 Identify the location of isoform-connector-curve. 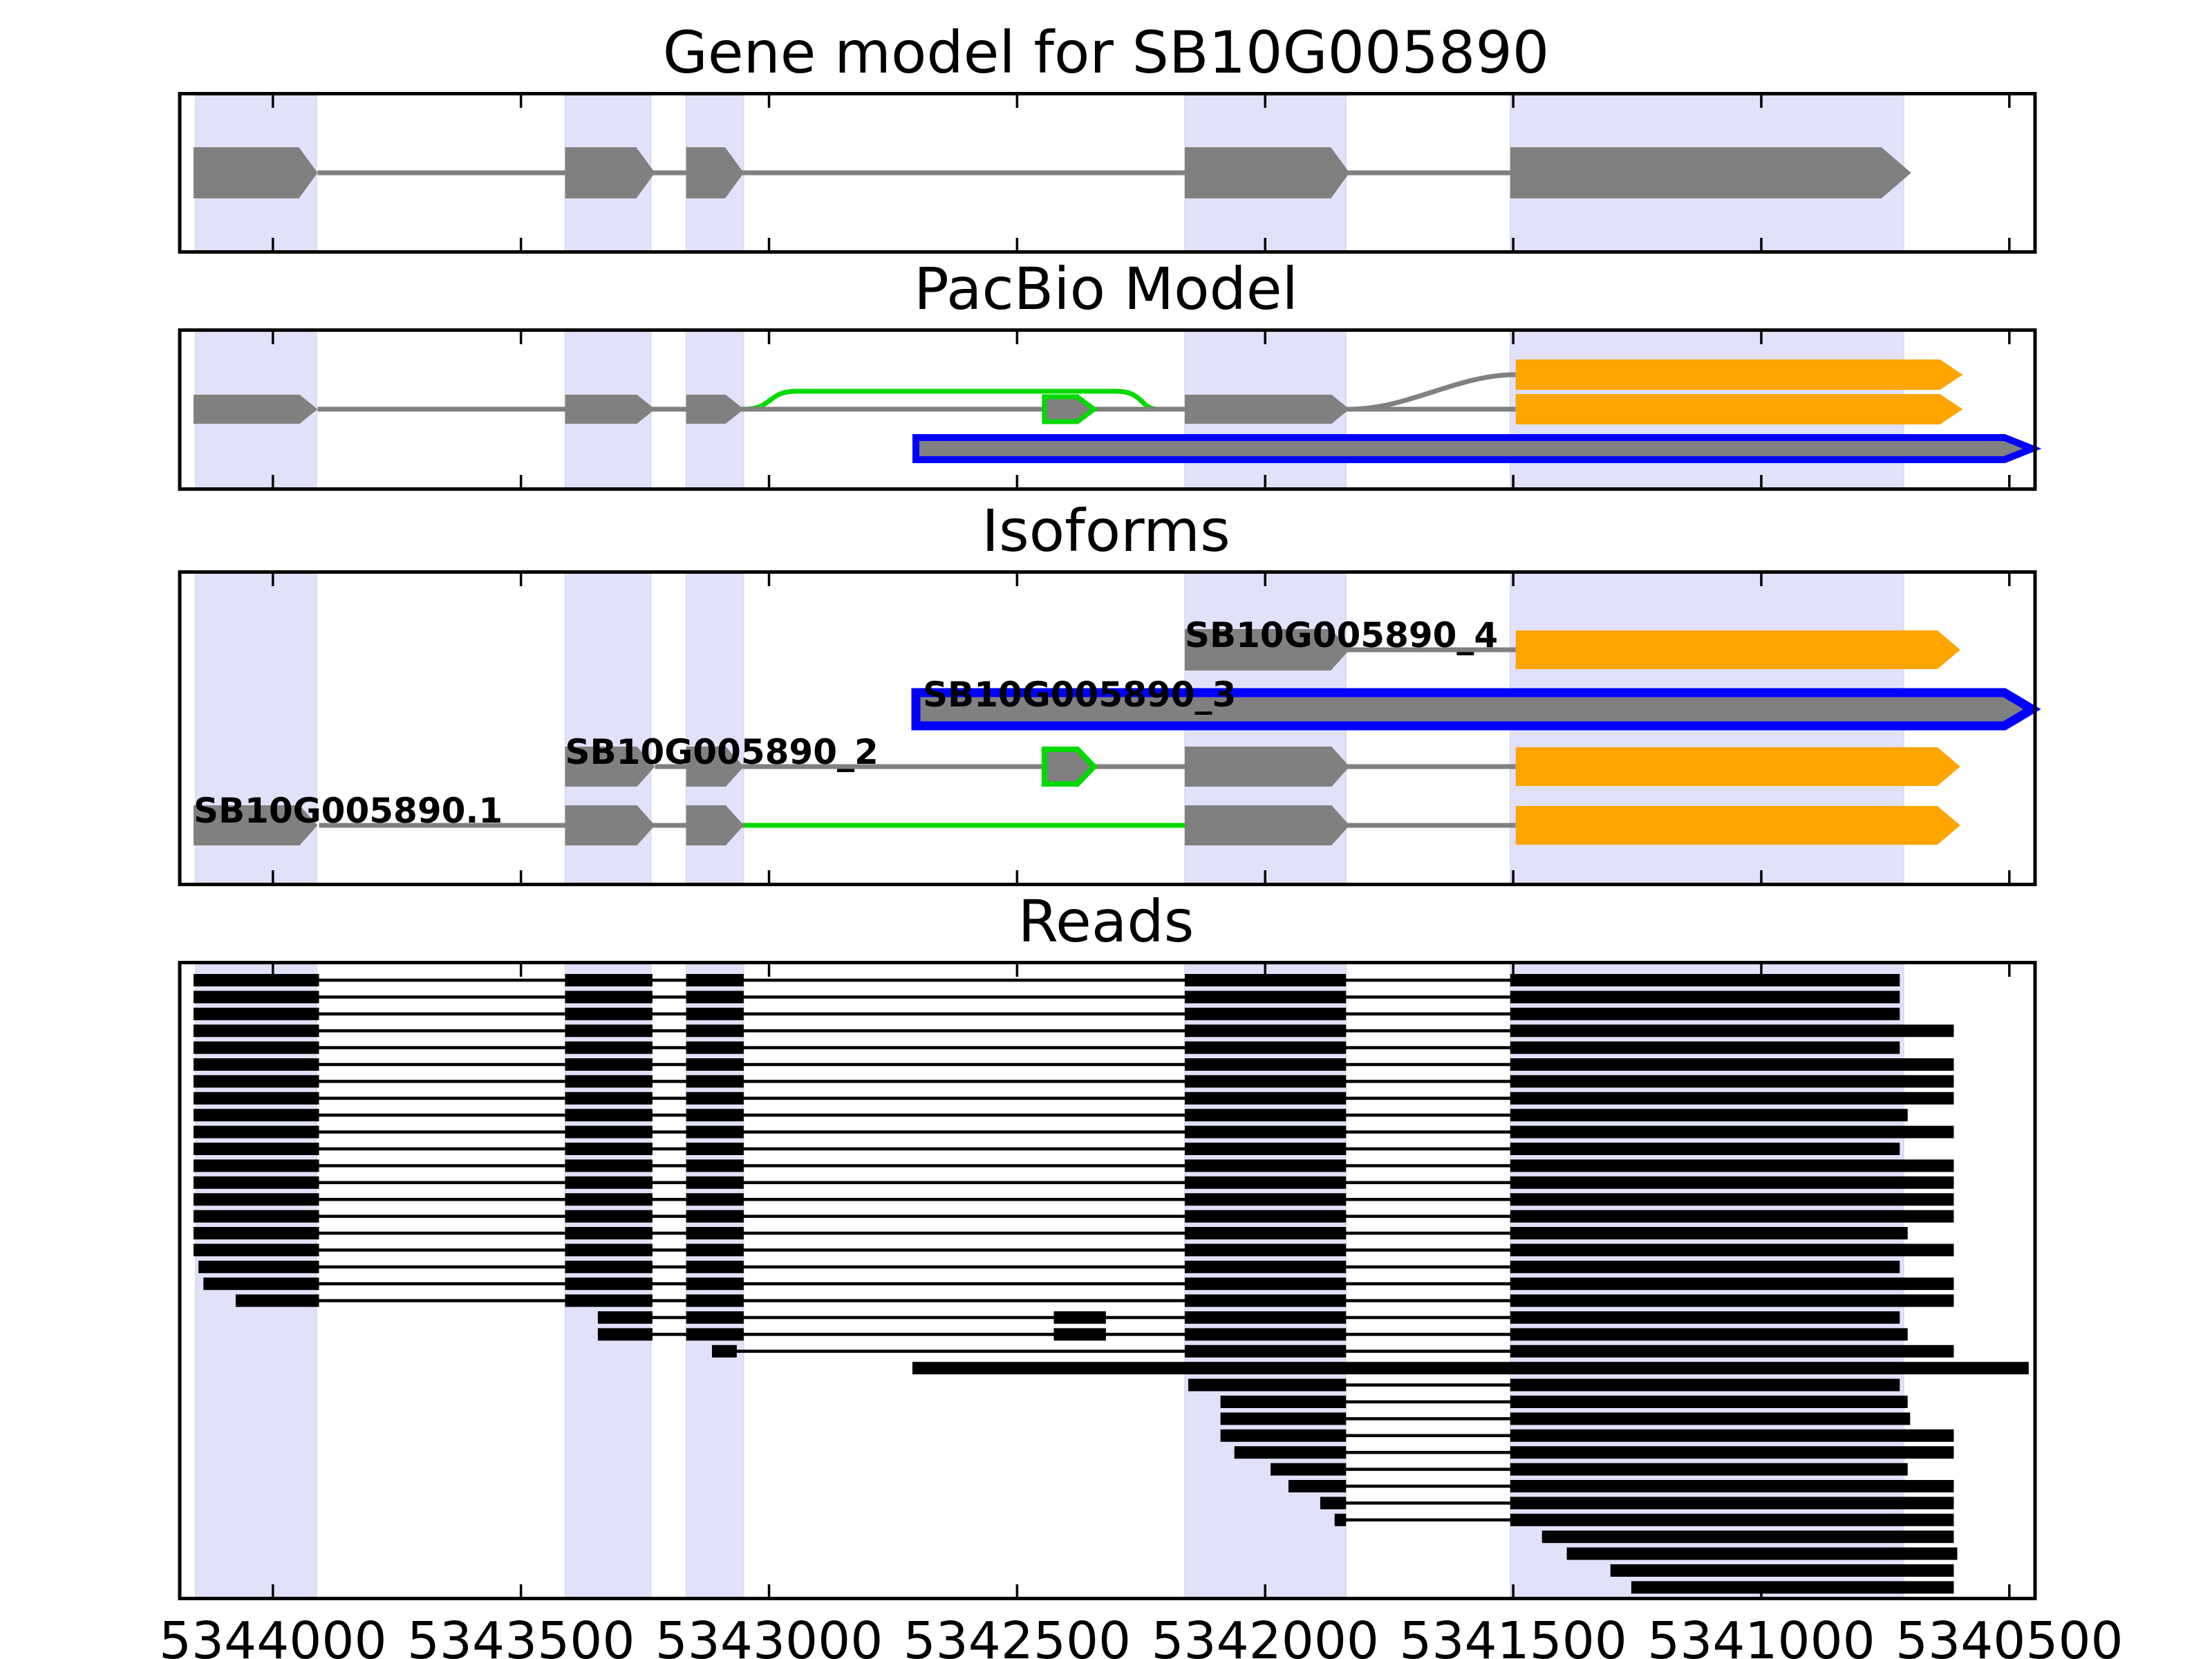
(1432, 392).